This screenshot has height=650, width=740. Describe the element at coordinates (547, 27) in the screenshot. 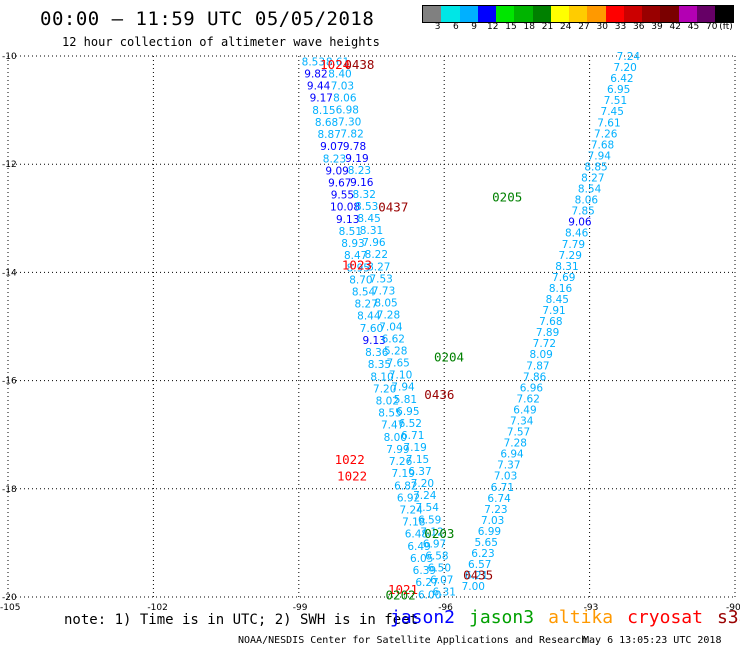

I see `color-scale-label: 21` at that location.